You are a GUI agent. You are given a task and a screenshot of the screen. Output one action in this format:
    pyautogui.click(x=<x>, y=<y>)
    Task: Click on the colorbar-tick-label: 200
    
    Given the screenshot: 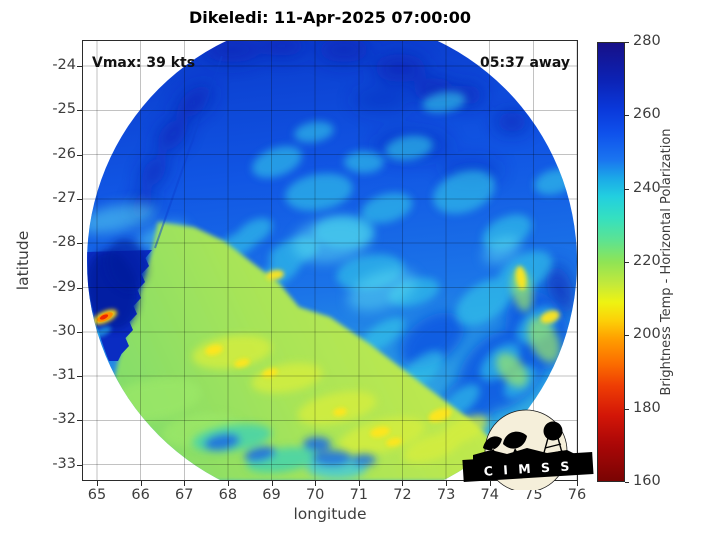 What is the action you would take?
    pyautogui.click(x=647, y=334)
    